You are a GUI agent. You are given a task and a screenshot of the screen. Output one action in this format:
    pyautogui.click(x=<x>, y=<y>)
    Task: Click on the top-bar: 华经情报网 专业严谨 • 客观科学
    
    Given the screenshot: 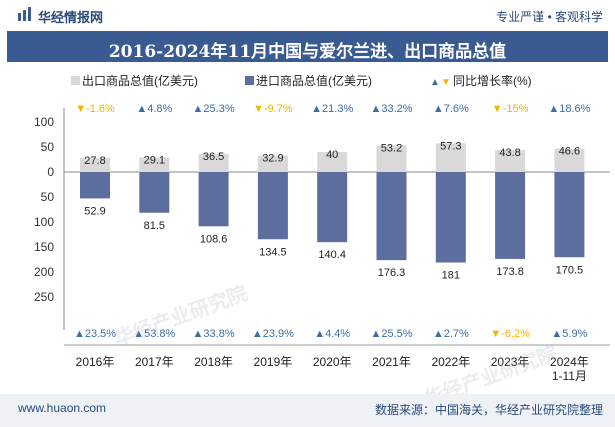 What is the action you would take?
    pyautogui.click(x=307, y=15)
    